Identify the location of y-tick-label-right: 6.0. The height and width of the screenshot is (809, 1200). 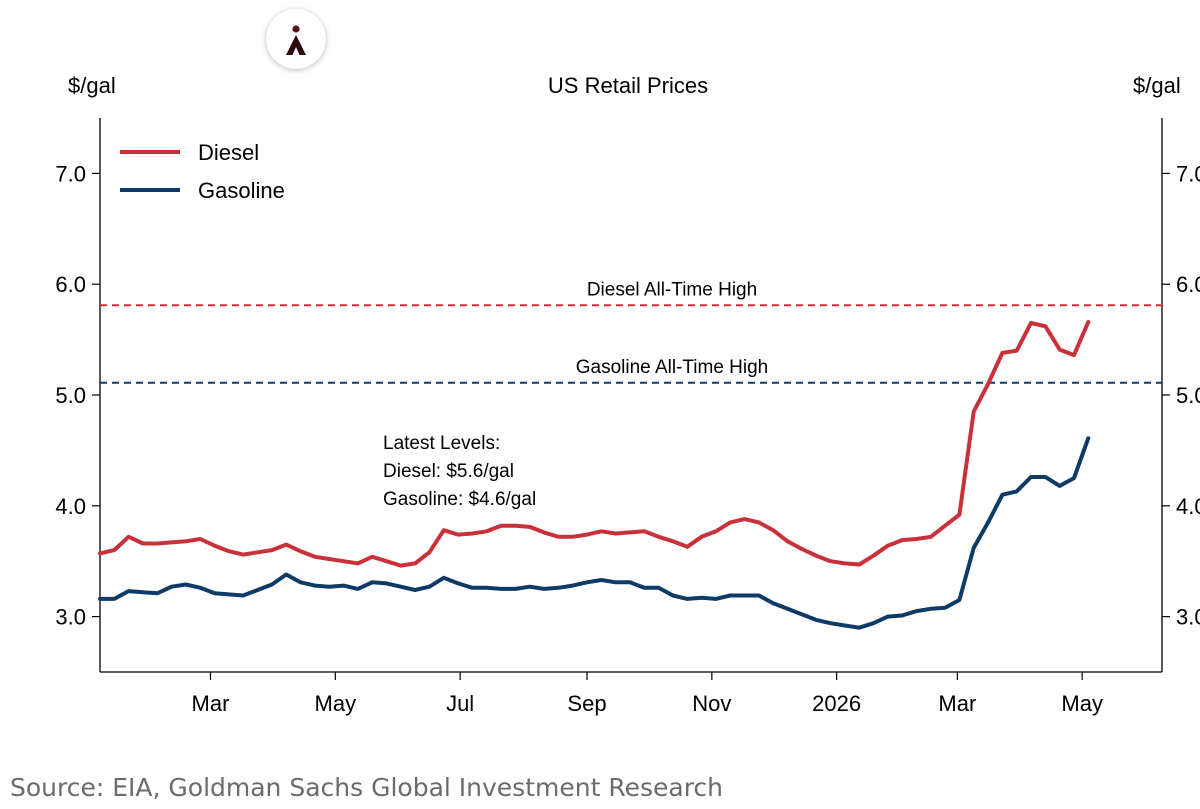
(1188, 284).